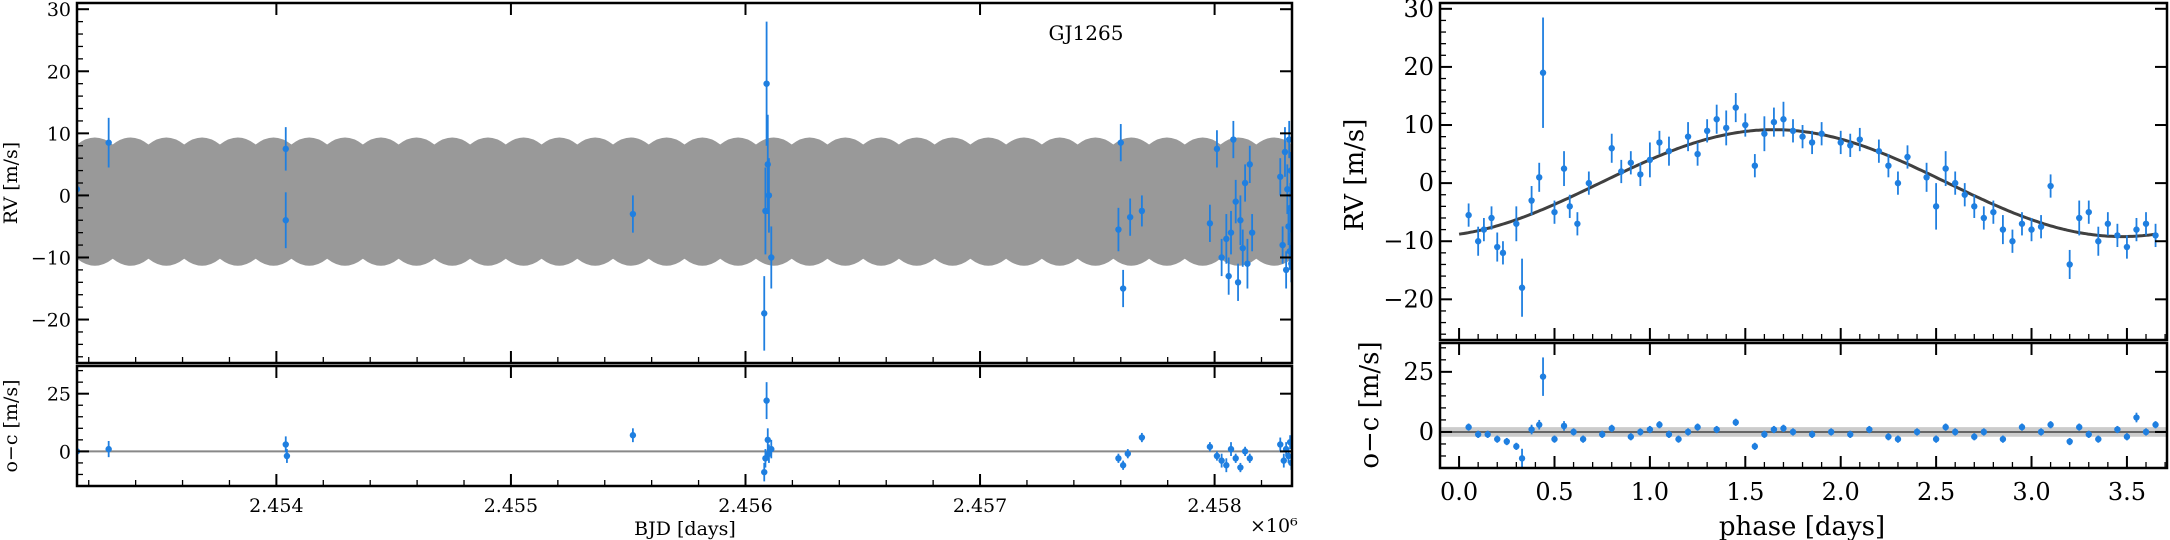 The height and width of the screenshot is (540, 2170). Describe the element at coordinates (1841, 492) in the screenshot. I see `x-tick-label: 2.0` at that location.